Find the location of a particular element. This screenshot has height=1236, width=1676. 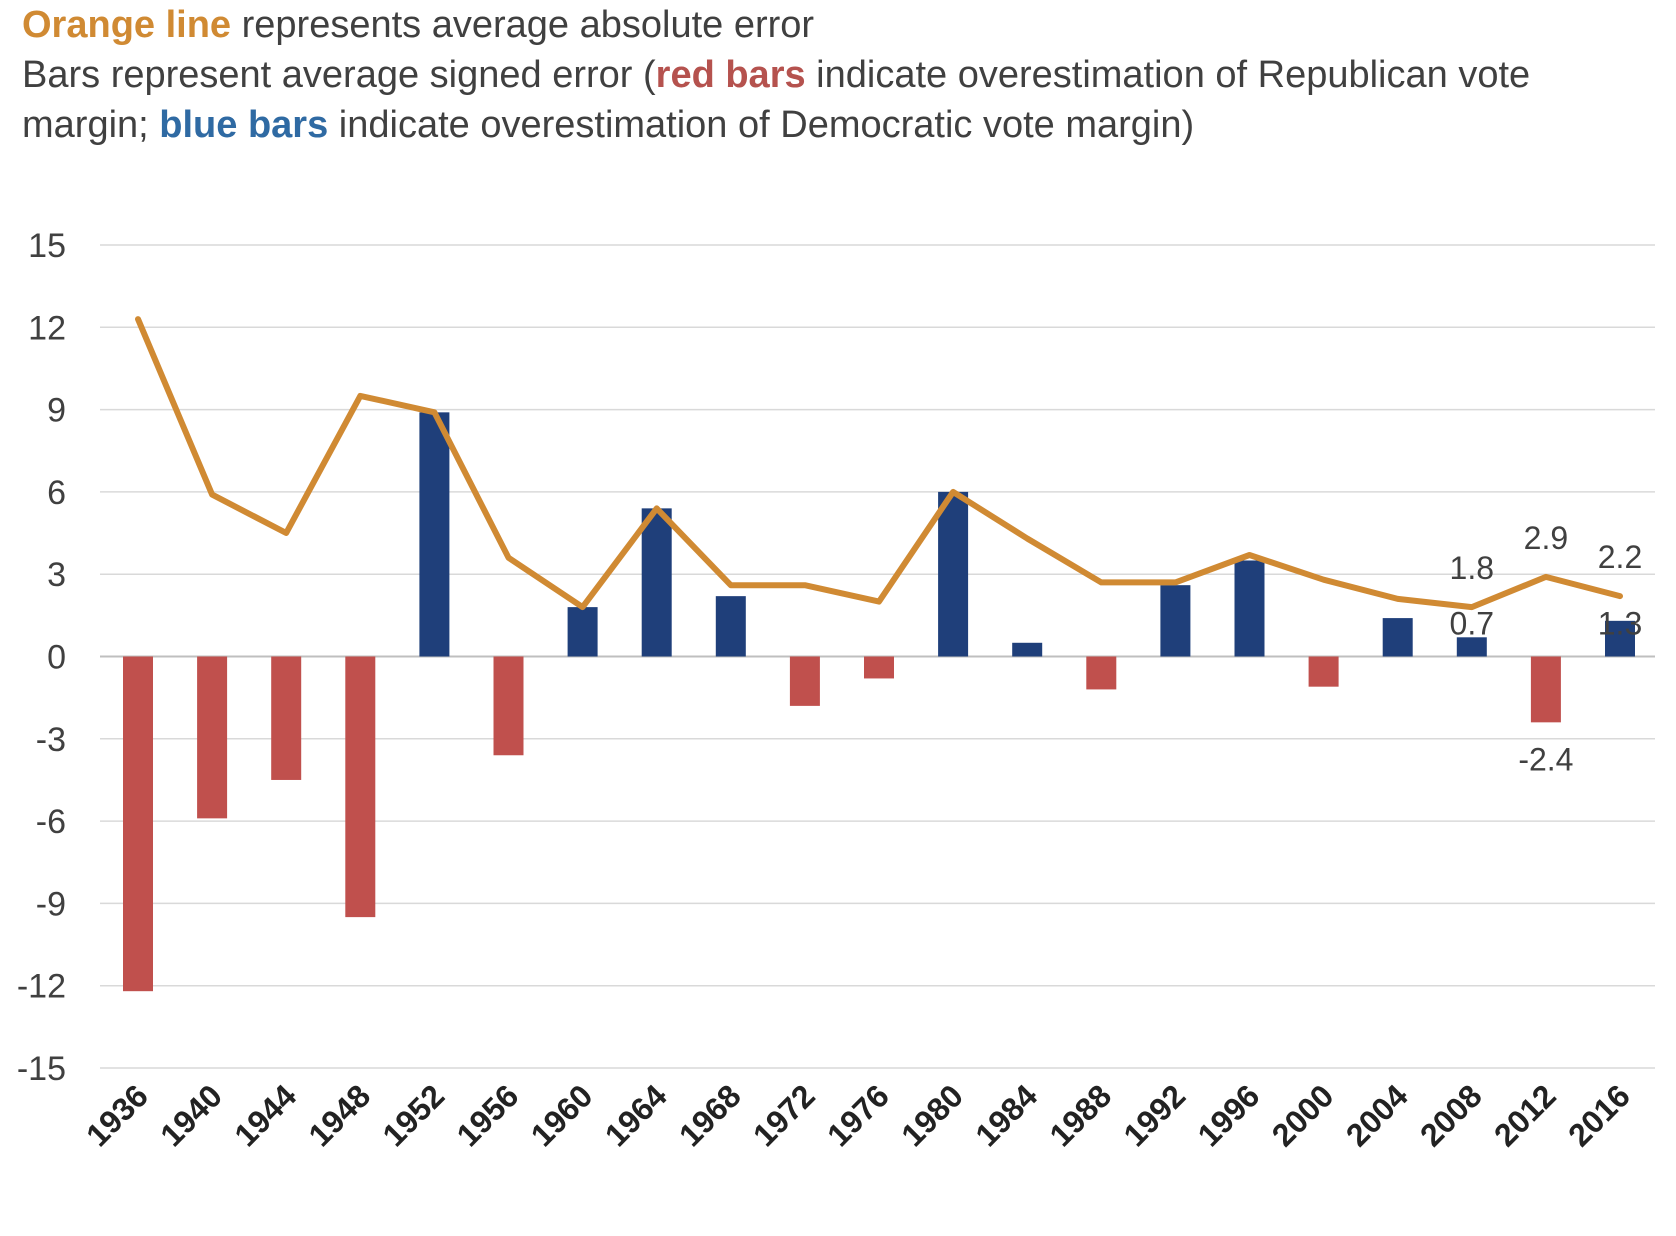

bar-1968 is located at coordinates (730, 626).